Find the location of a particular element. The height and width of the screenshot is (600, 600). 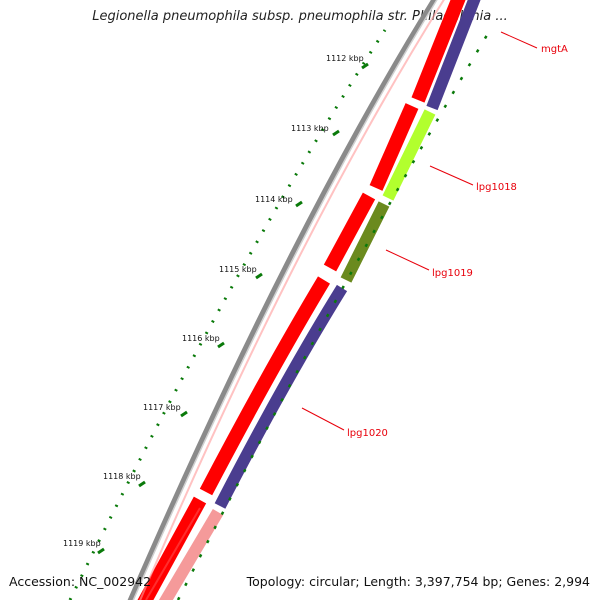

tick-1117: 1117 kbp is located at coordinates (165, 410).